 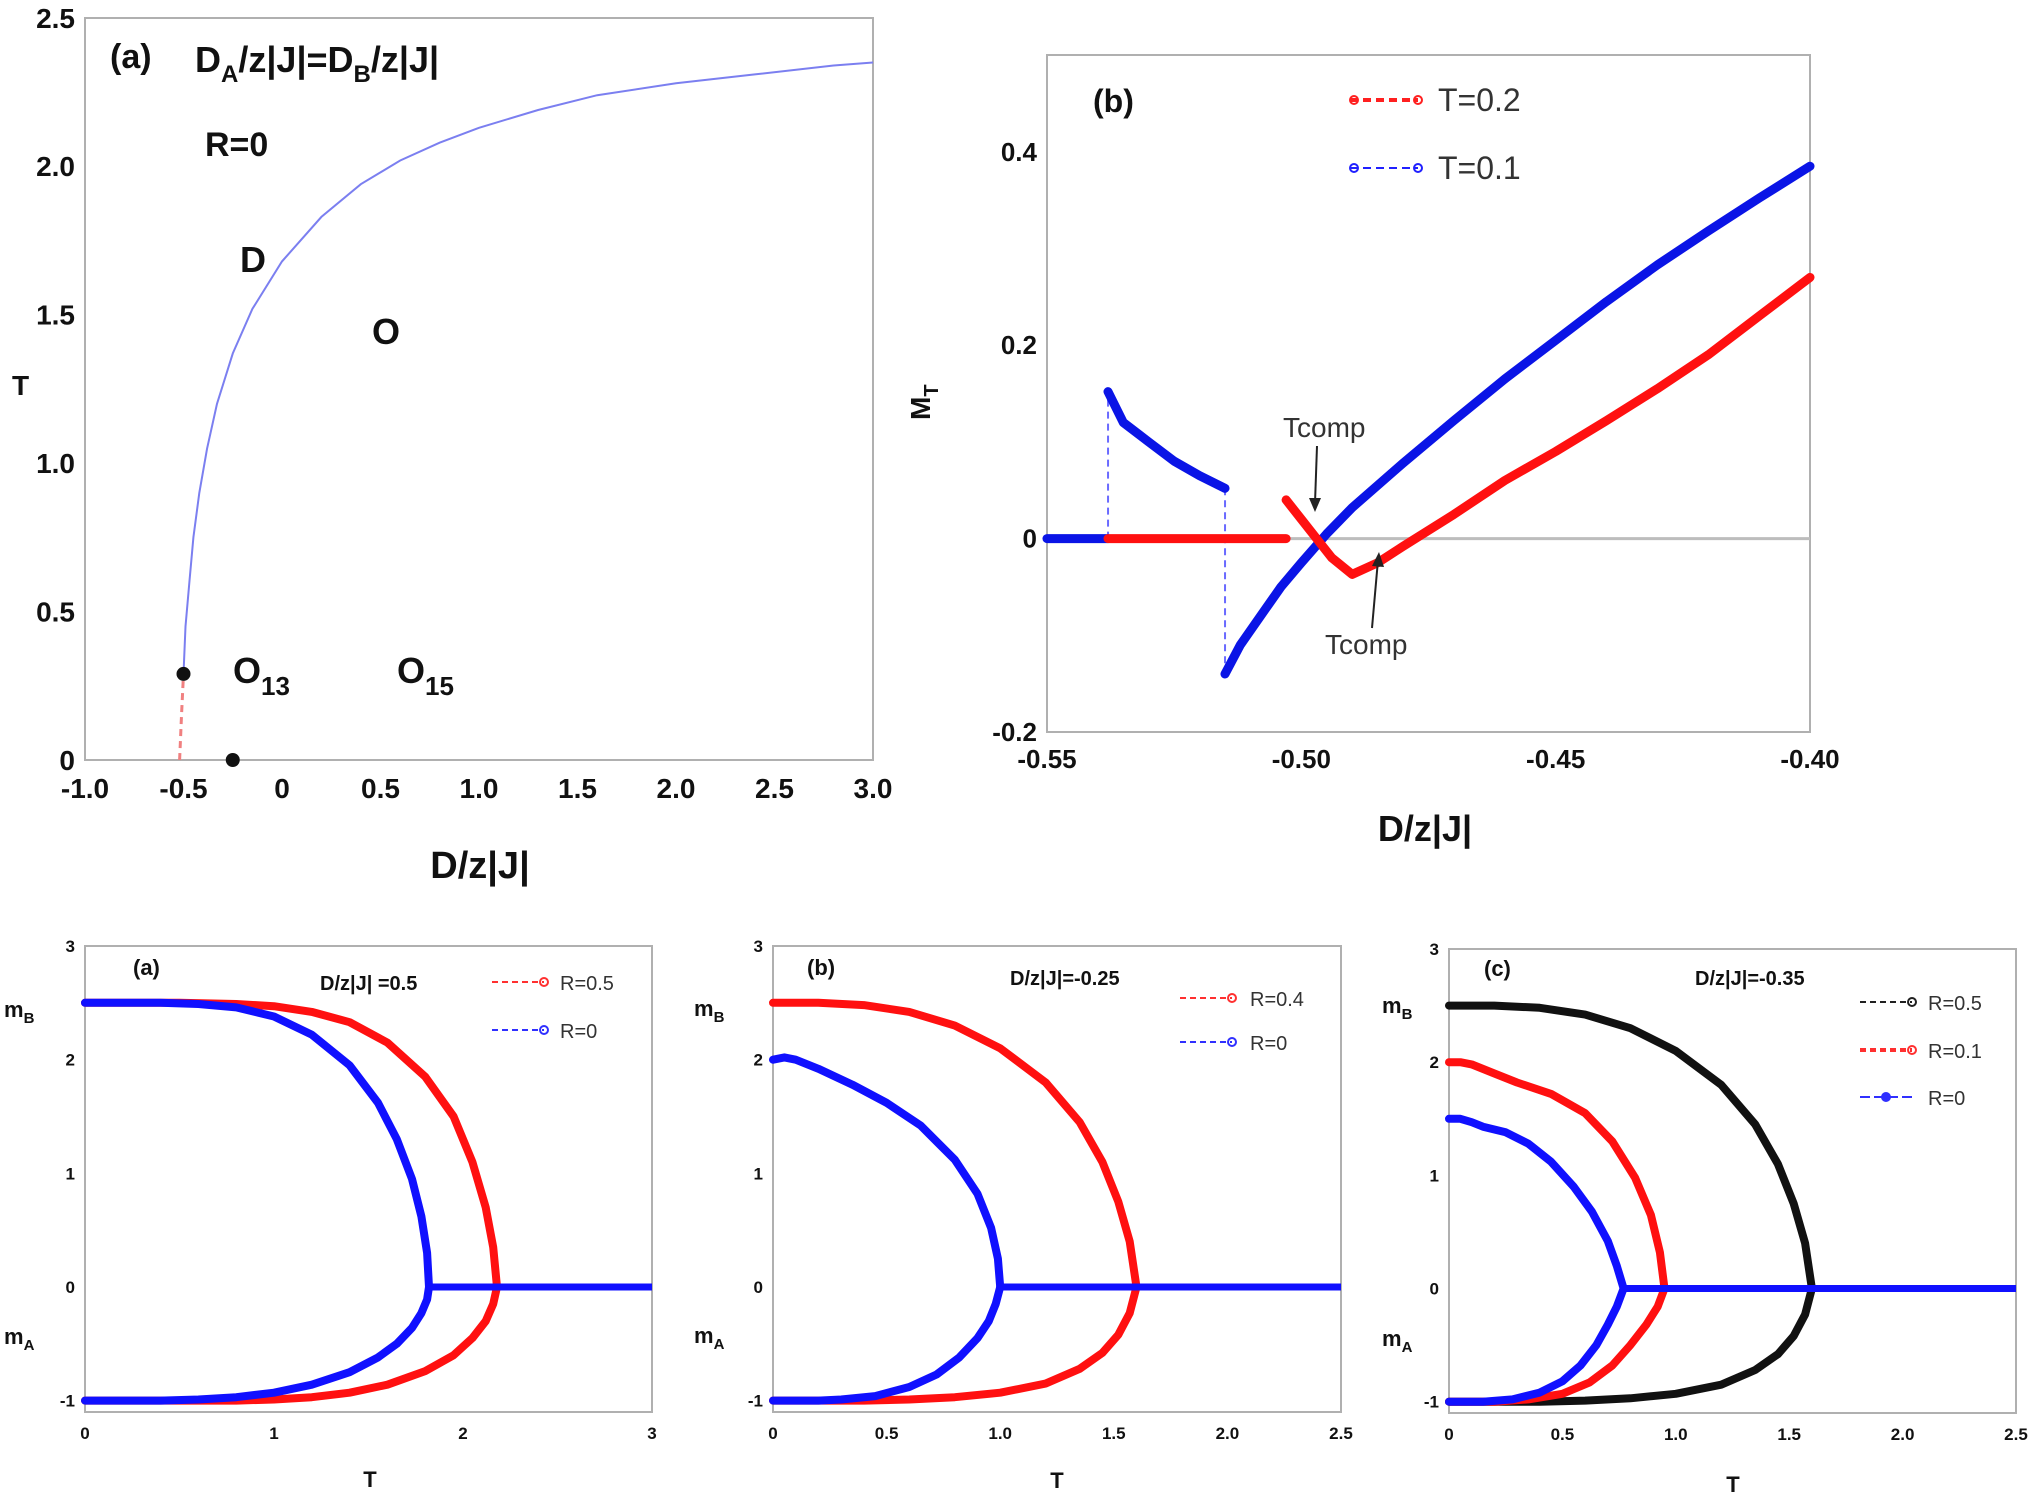 I want to click on legend-label-c1-r05: R=0.5, so click(x=587, y=984).